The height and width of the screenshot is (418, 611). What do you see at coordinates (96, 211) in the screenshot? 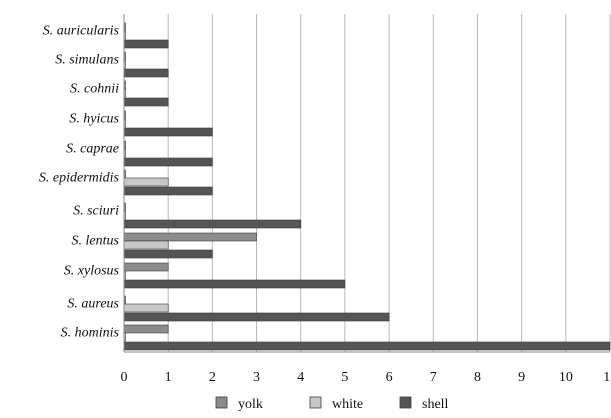
I see `category-label: S. sciuri` at bounding box center [96, 211].